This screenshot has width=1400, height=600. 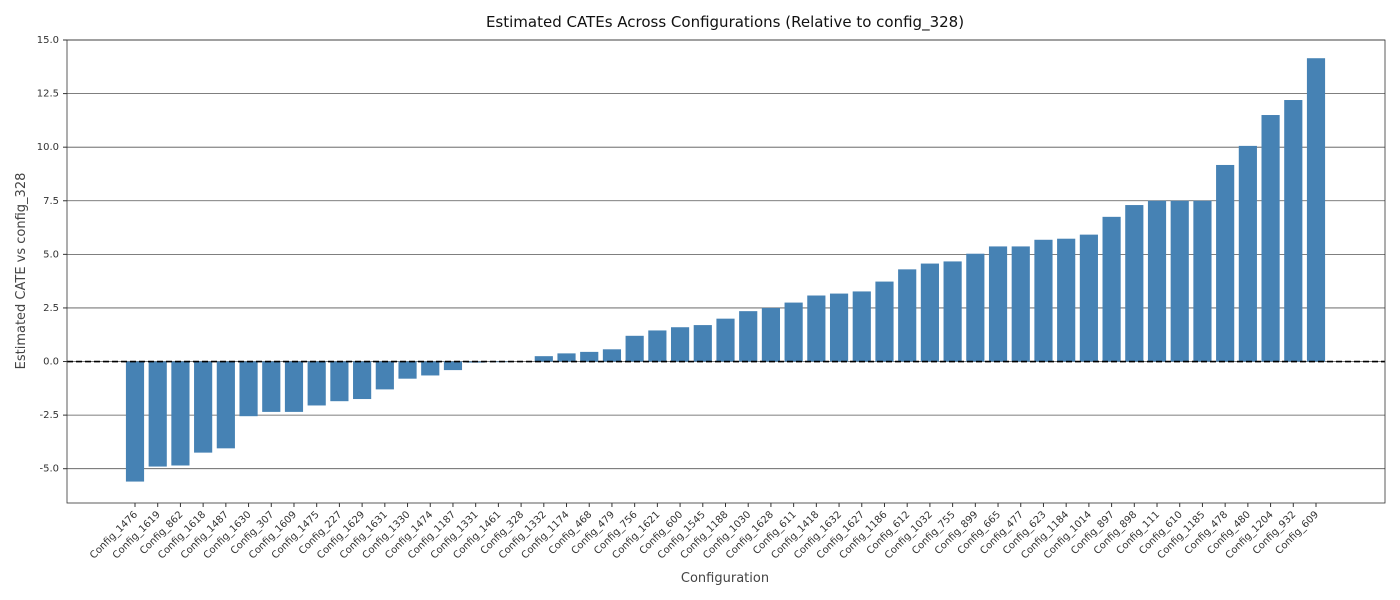 I want to click on x-axis-label: Configuration, so click(x=725, y=578).